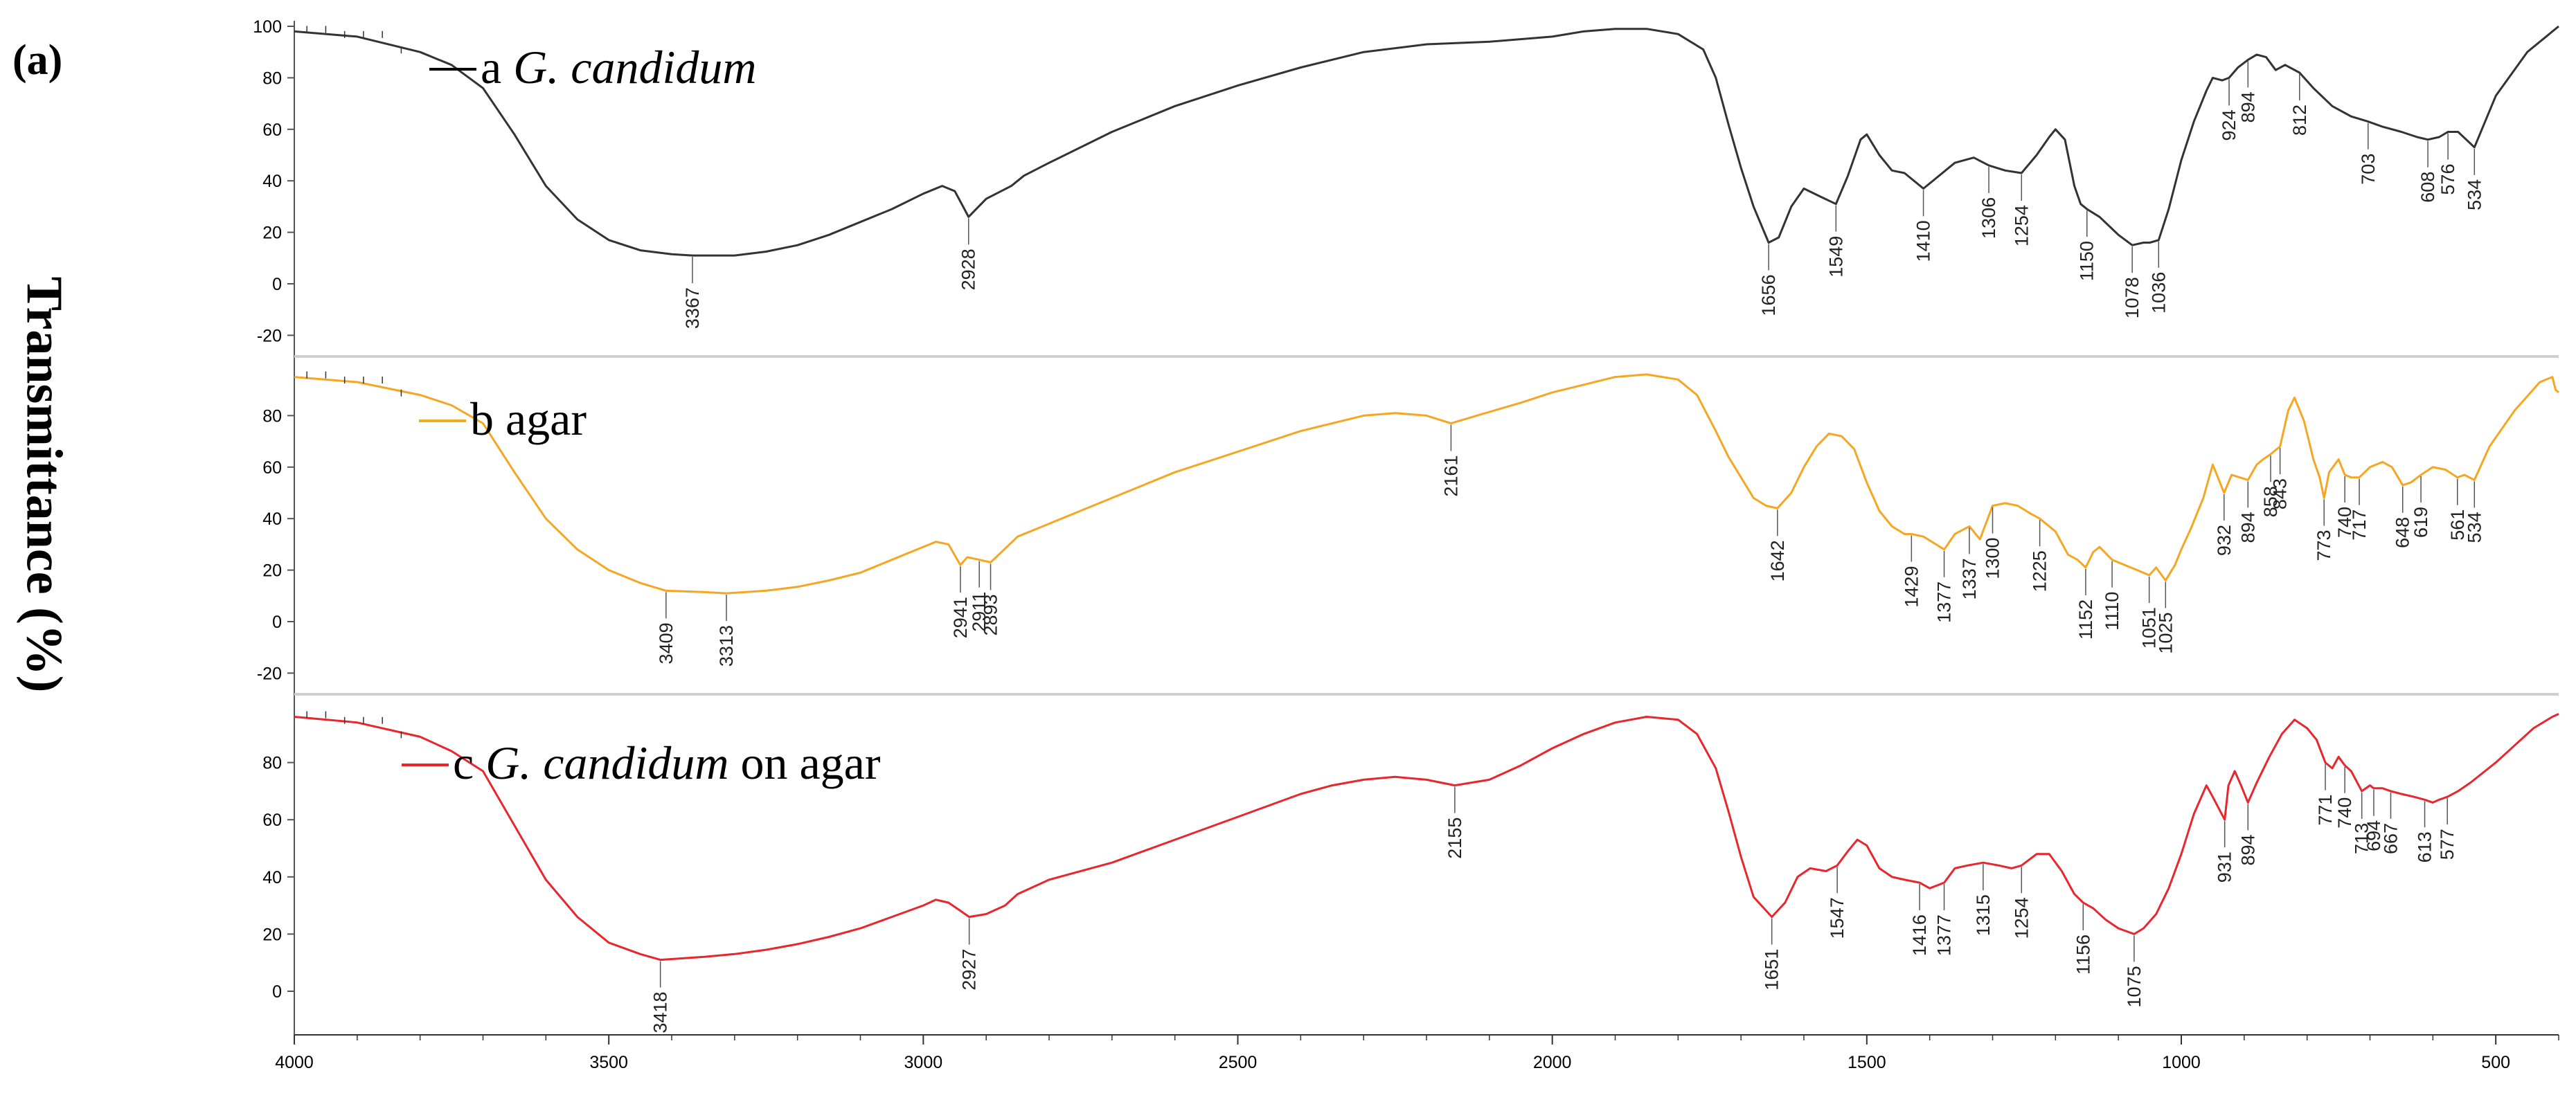 This screenshot has width=2576, height=1093. I want to click on peak-label: 703, so click(2368, 169).